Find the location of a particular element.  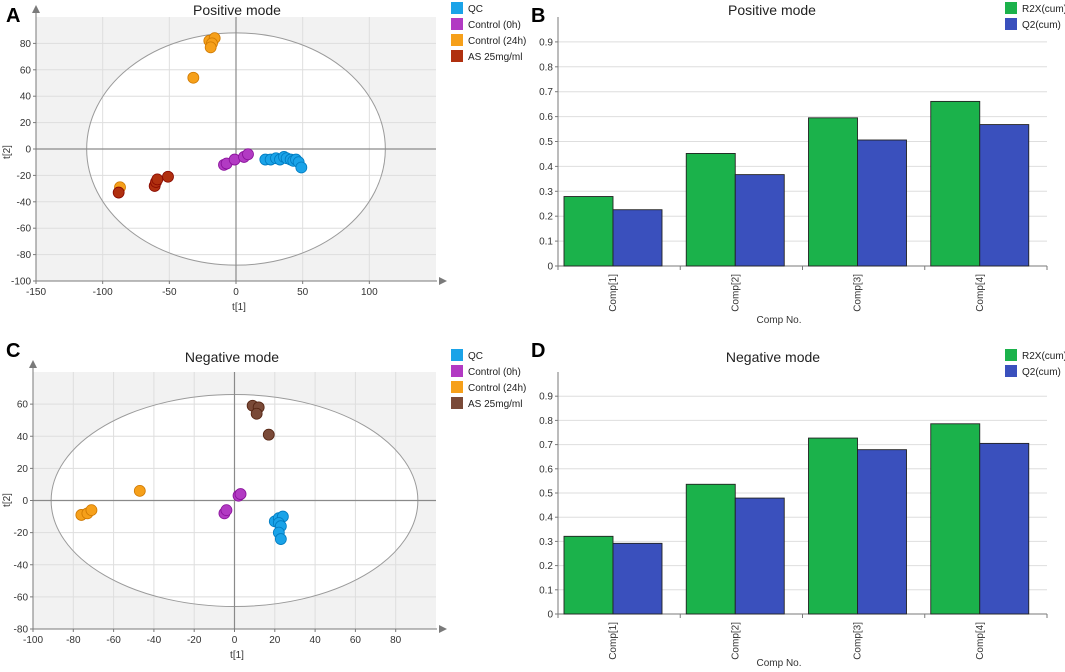

point-control-24h-a is located at coordinates (210, 47).